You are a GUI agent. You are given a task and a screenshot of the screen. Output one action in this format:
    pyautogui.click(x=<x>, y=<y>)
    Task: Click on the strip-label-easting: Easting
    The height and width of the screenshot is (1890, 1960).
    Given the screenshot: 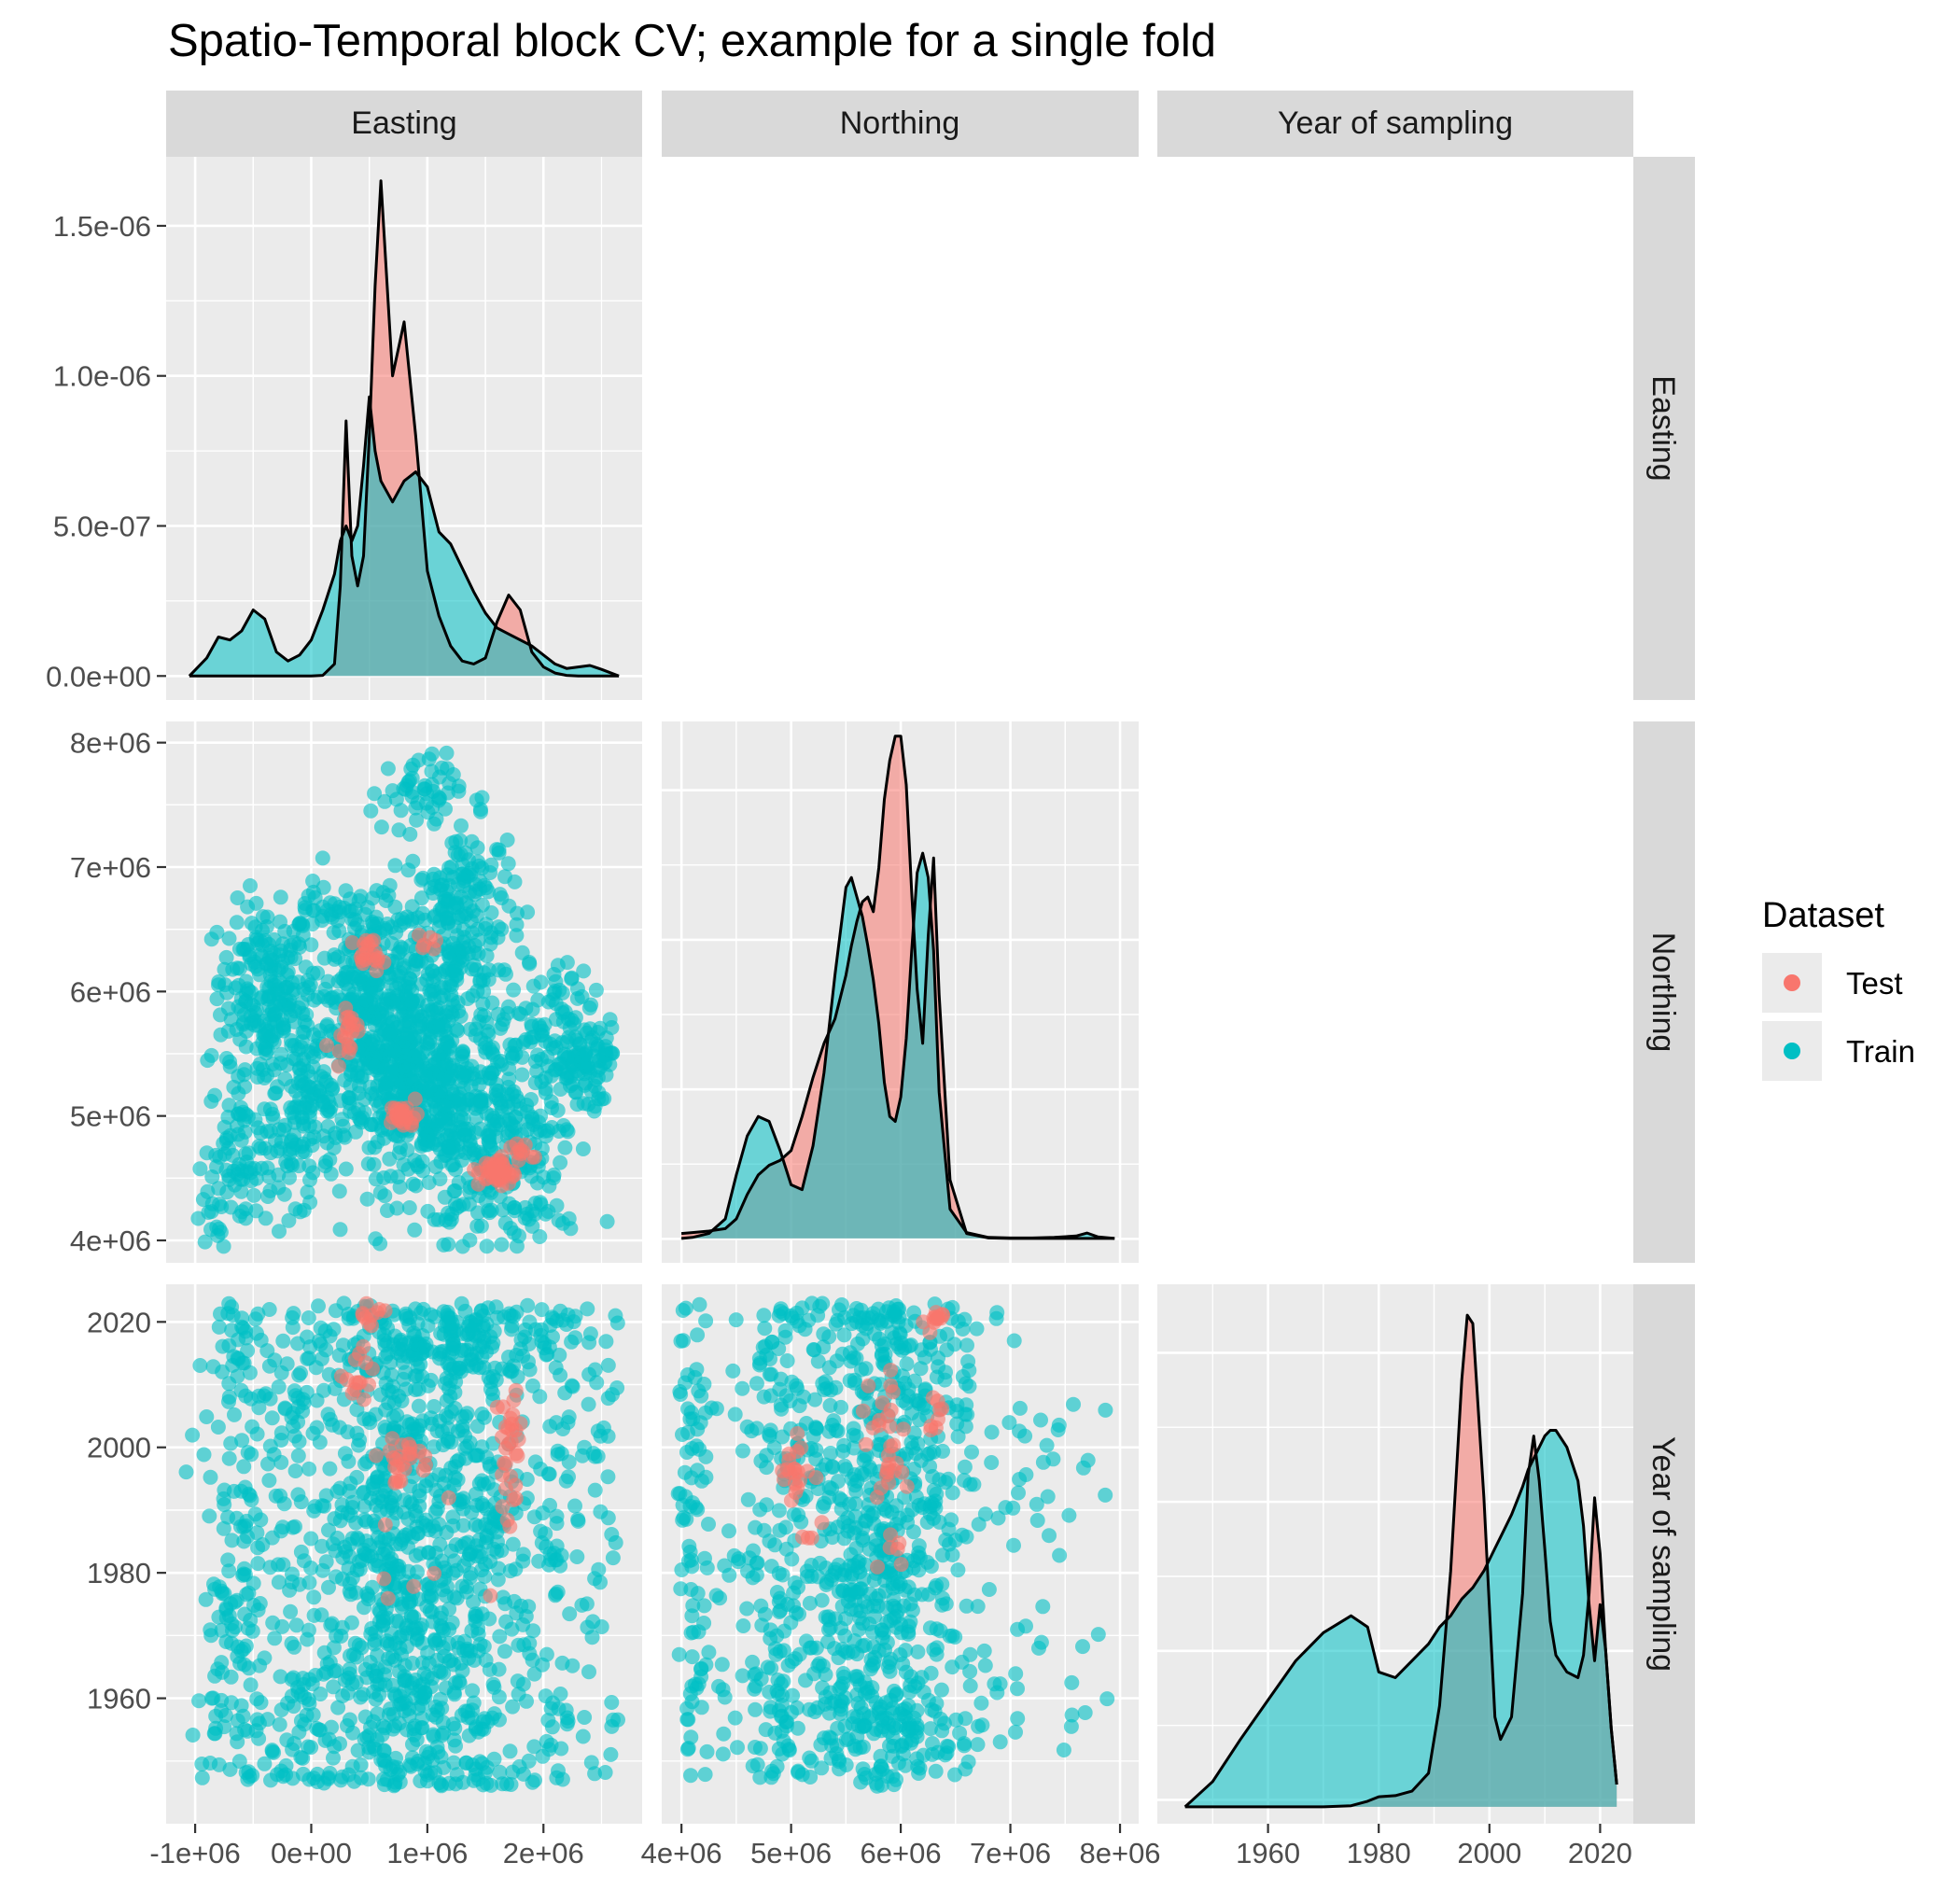 What is the action you would take?
    pyautogui.click(x=403, y=123)
    